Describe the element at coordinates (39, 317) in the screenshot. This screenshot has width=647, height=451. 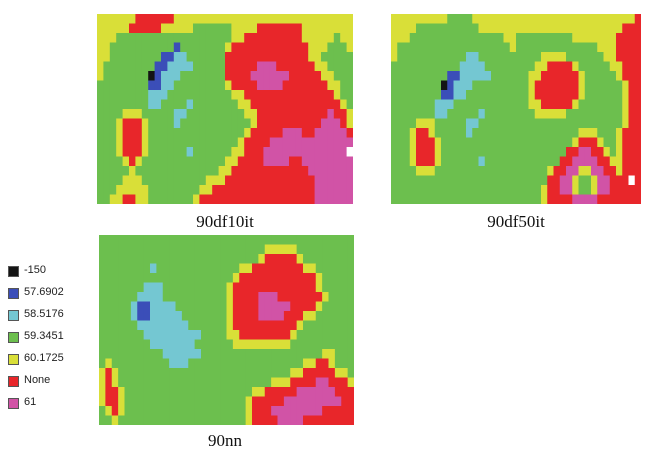
I see `legend-entry: 58.5176` at that location.